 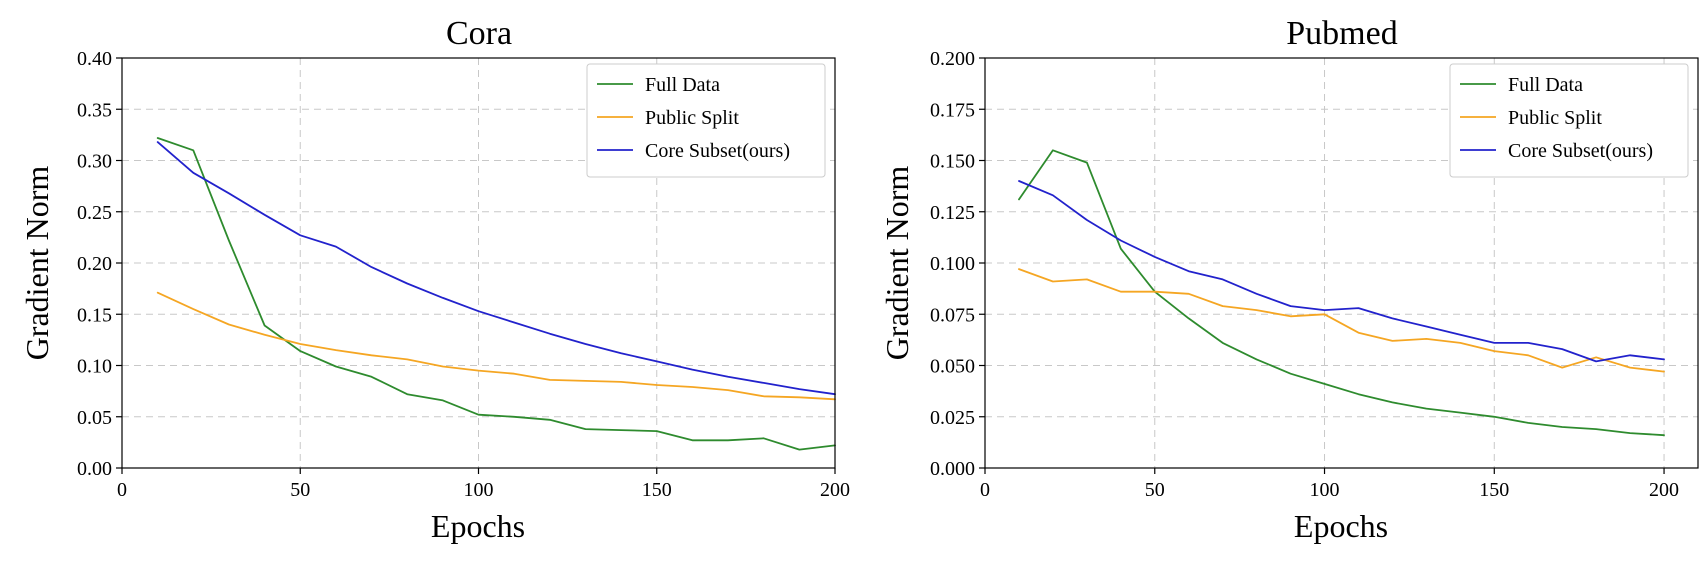 I want to click on y-tick-label: 0.00, so click(x=94, y=469).